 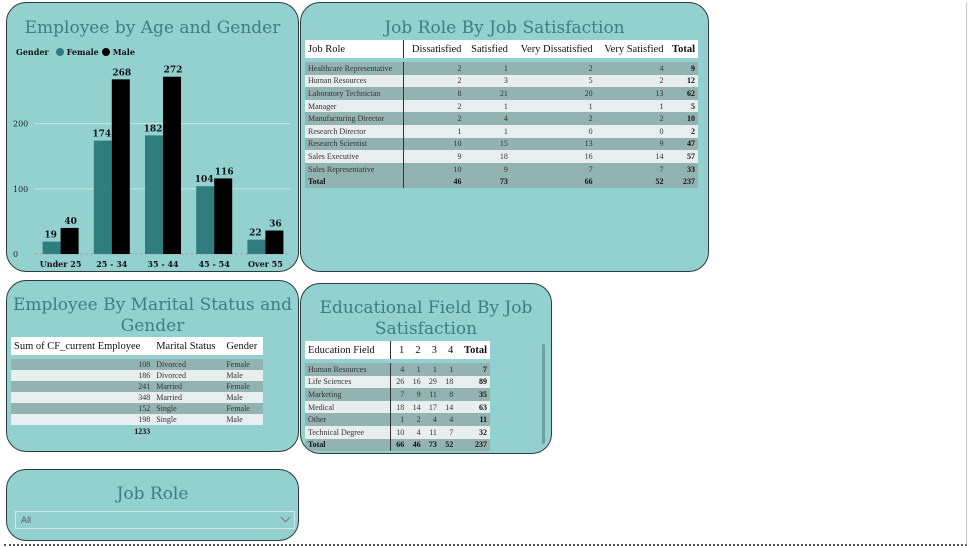 I want to click on table-cell: Sales Executive, so click(x=355, y=156).